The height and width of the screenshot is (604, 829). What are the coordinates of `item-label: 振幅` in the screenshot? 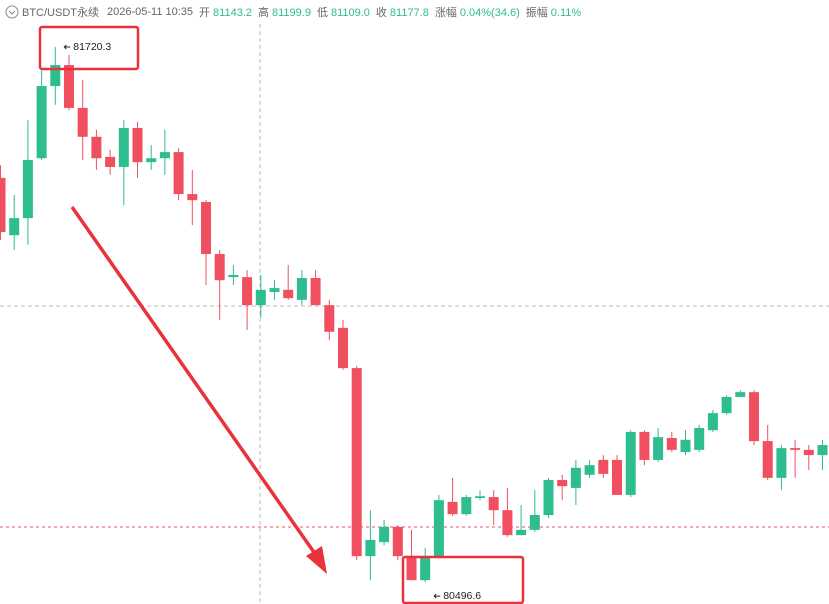 It's located at (536, 13).